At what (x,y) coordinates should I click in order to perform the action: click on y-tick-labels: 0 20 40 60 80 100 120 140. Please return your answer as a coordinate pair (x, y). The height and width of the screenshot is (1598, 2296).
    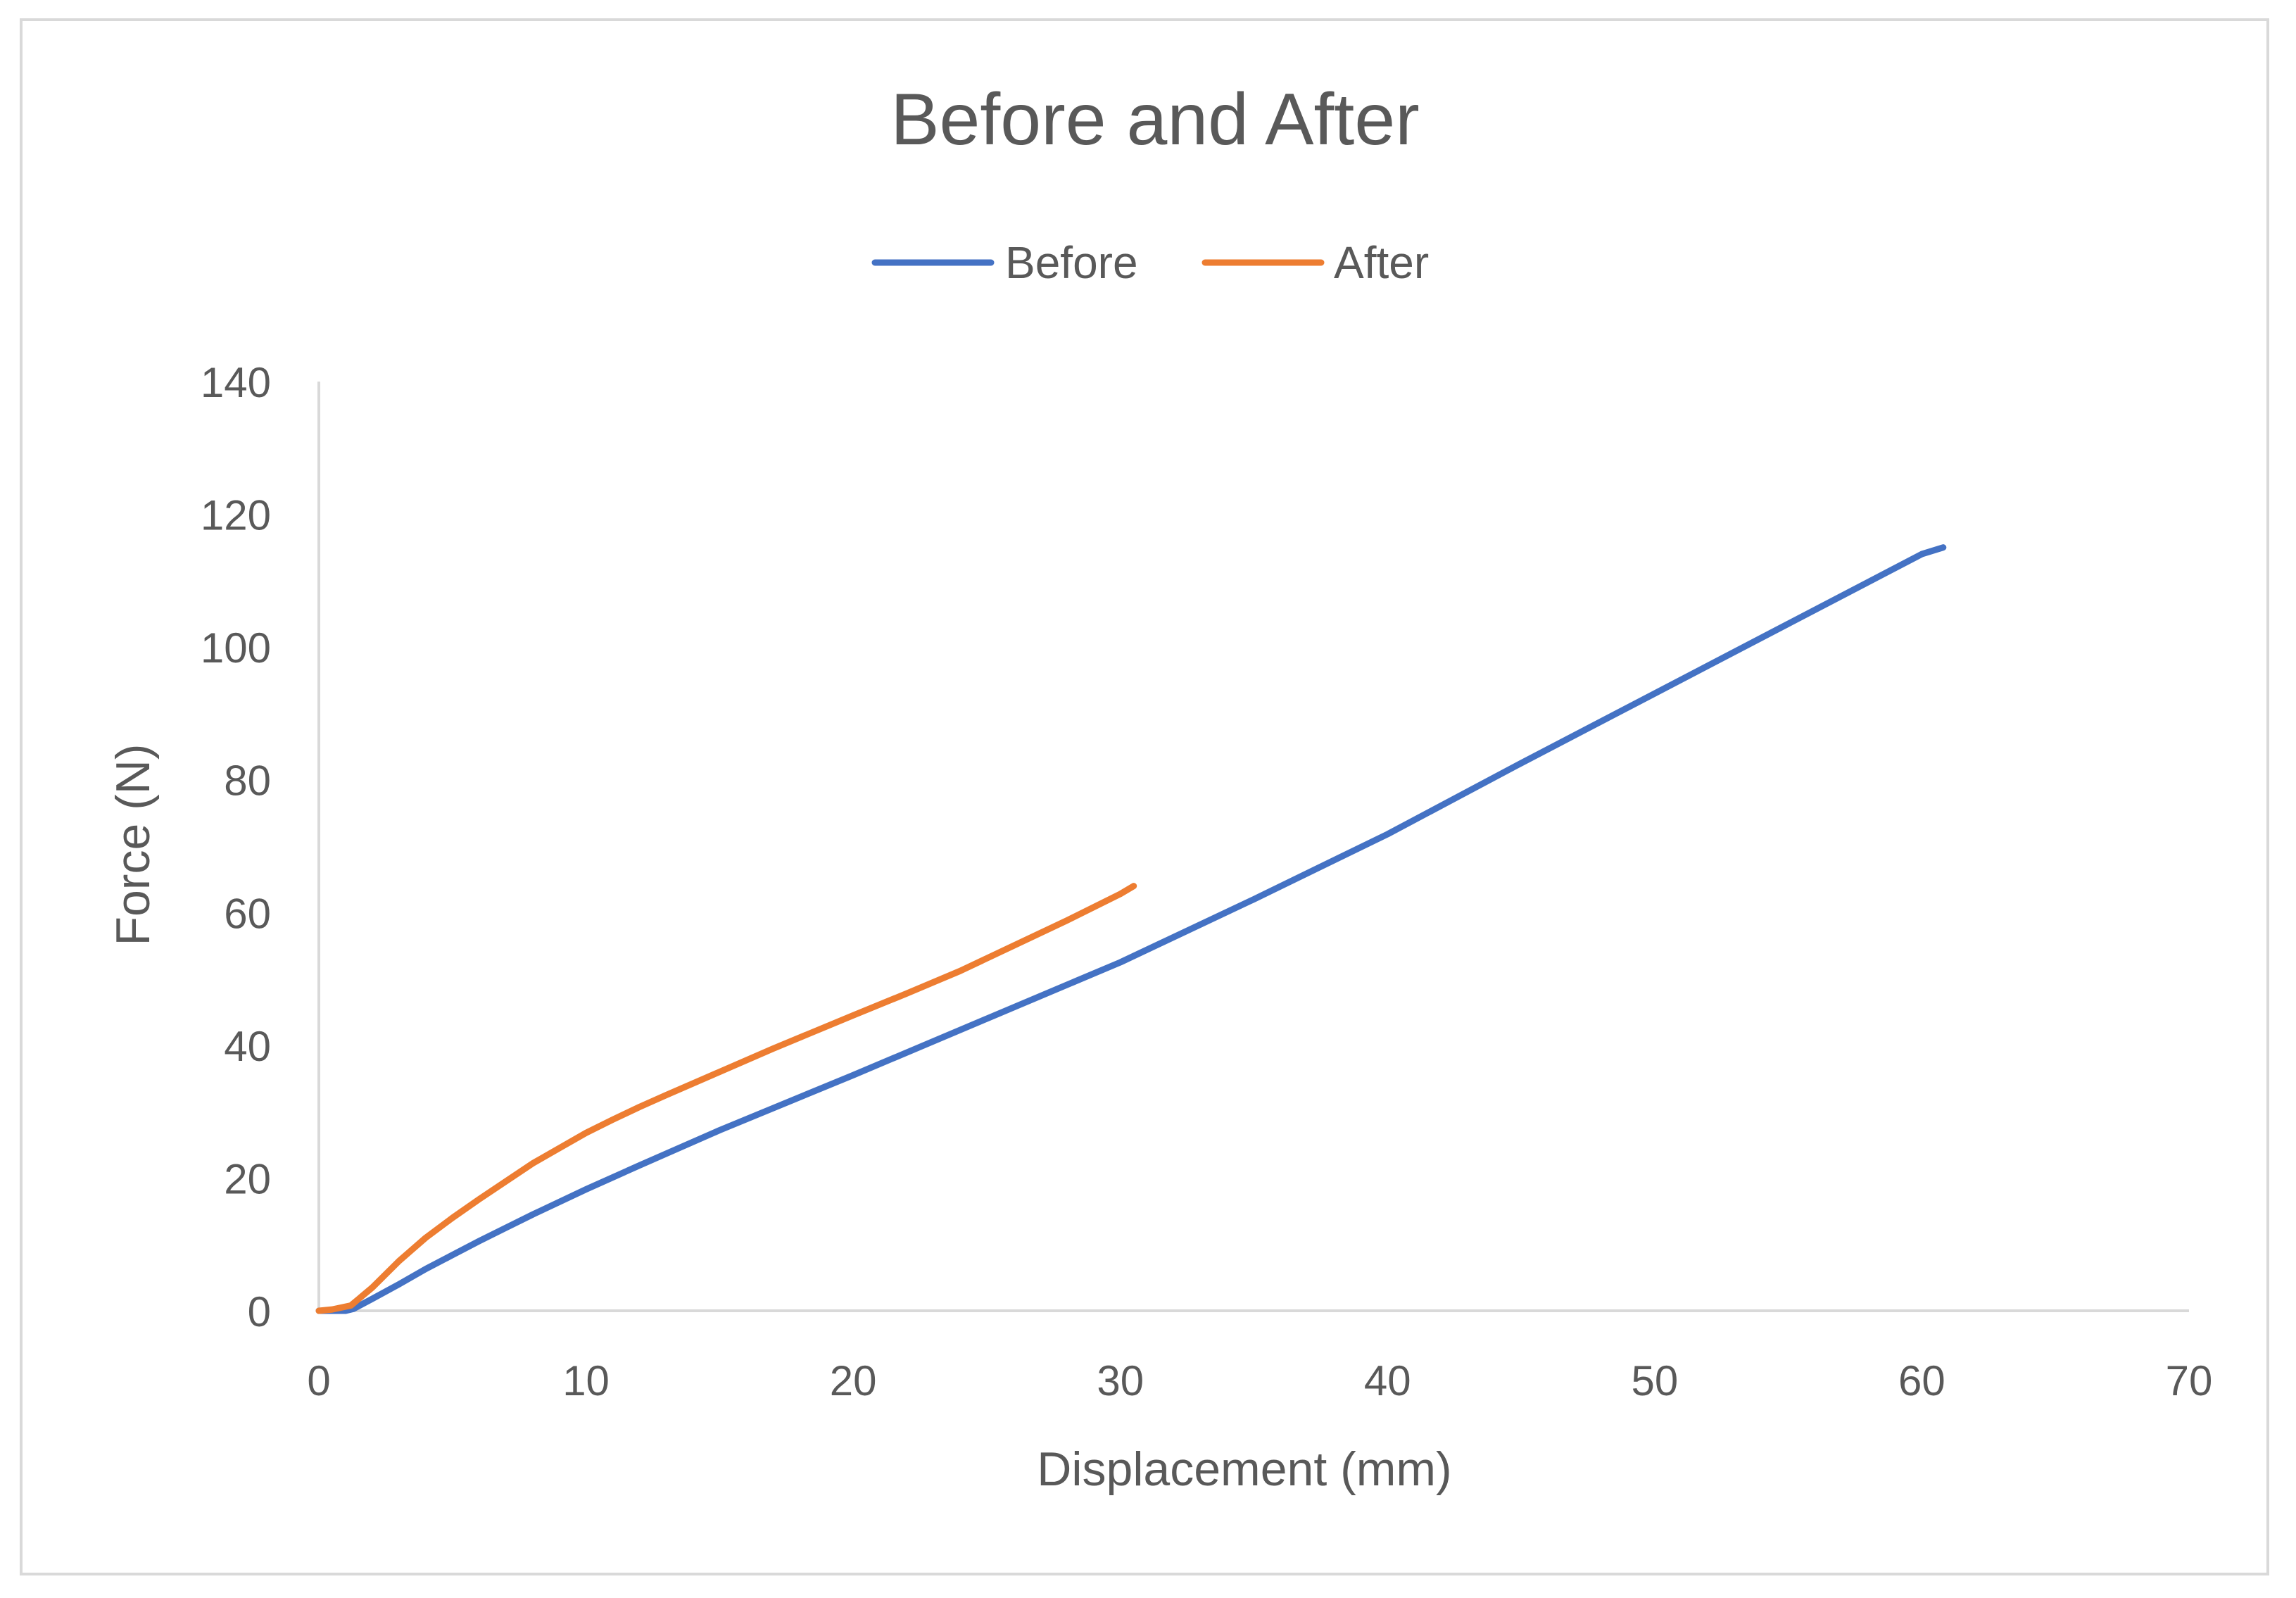
    Looking at the image, I should click on (236, 847).